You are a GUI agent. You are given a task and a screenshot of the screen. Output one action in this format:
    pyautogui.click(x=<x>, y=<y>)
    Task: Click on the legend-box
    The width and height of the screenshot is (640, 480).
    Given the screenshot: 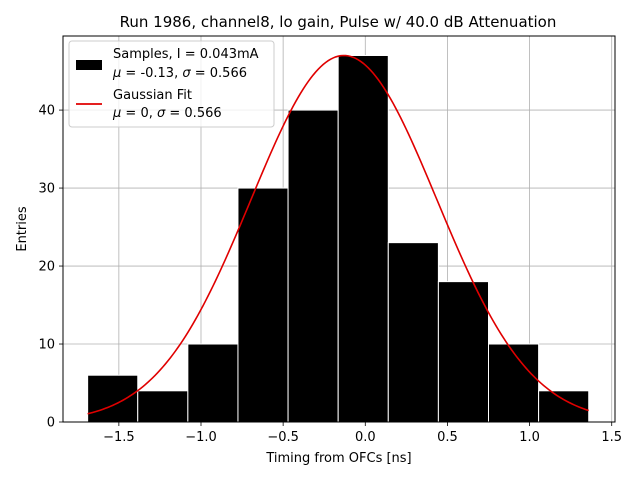 What is the action you would take?
    pyautogui.click(x=171, y=84)
    